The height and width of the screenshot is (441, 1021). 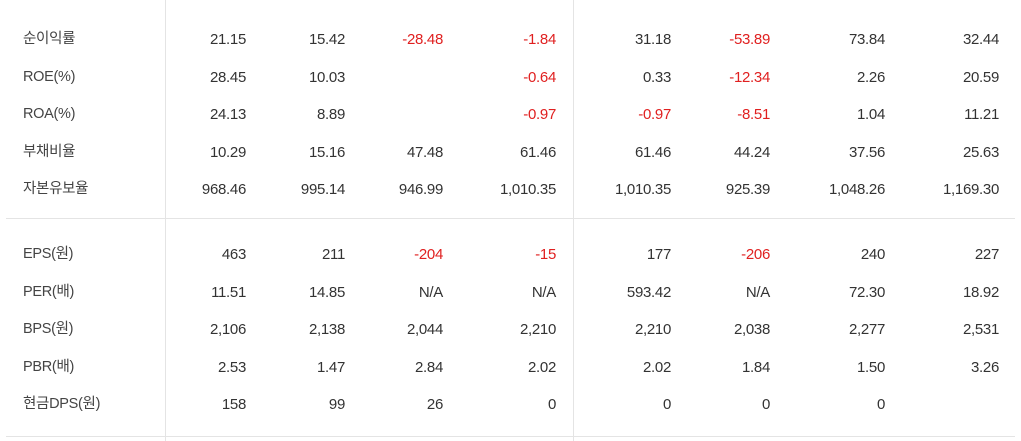 What do you see at coordinates (49, 114) in the screenshot?
I see `row-label: ROA(%)` at bounding box center [49, 114].